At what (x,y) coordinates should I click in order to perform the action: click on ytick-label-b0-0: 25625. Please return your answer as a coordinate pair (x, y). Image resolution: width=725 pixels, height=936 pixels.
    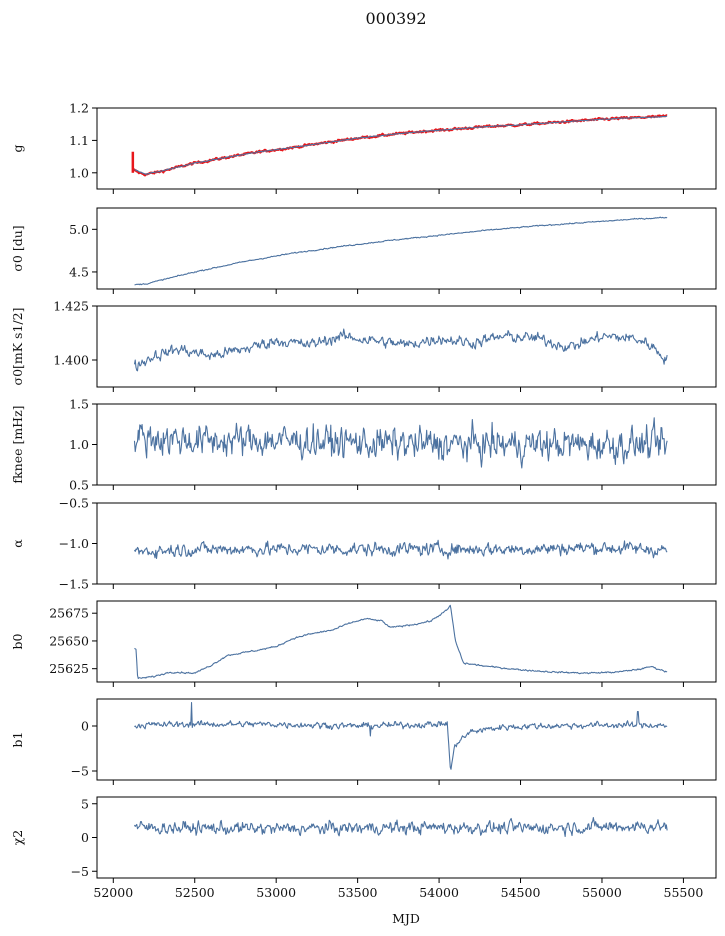
    Looking at the image, I should click on (69, 668).